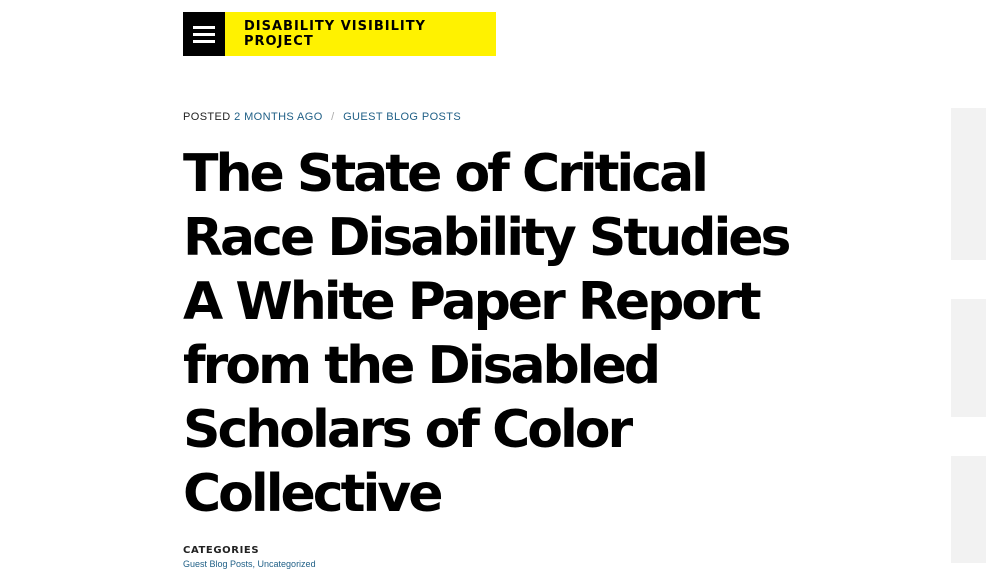  I want to click on site-header: DISABILITY VISIBILITY PROJECT, so click(339, 34).